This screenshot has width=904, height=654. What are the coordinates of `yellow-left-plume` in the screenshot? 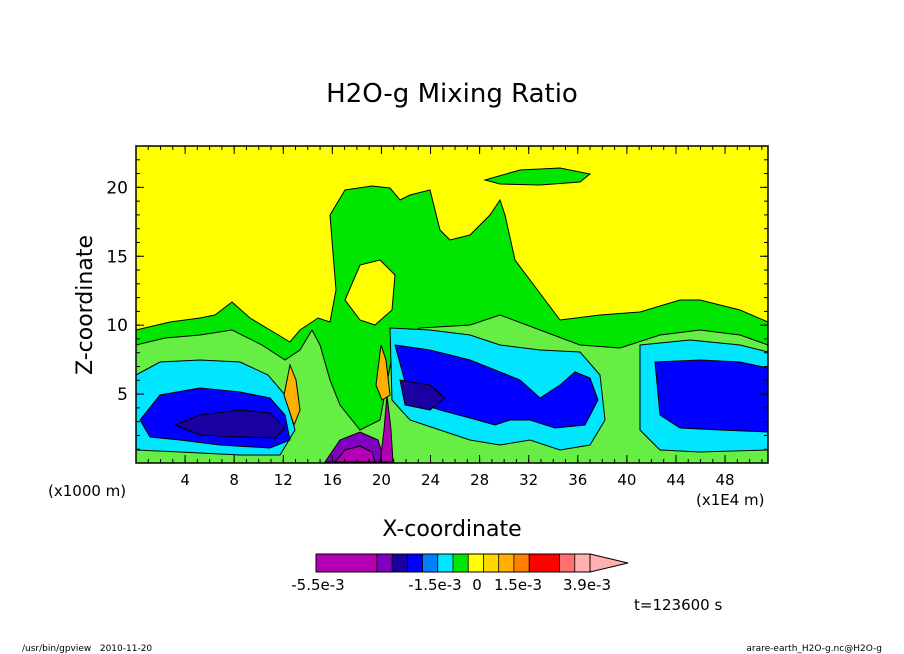 It's located at (370, 292).